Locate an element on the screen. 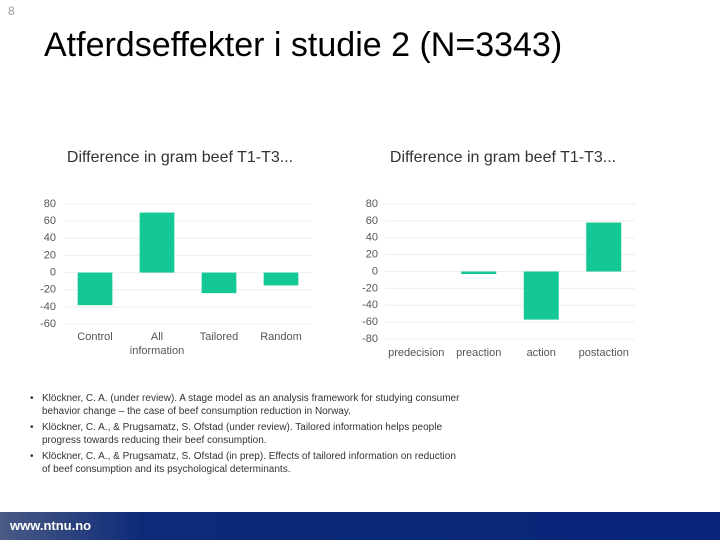 The height and width of the screenshot is (540, 720). x-tick-label: Control is located at coordinates (95, 337).